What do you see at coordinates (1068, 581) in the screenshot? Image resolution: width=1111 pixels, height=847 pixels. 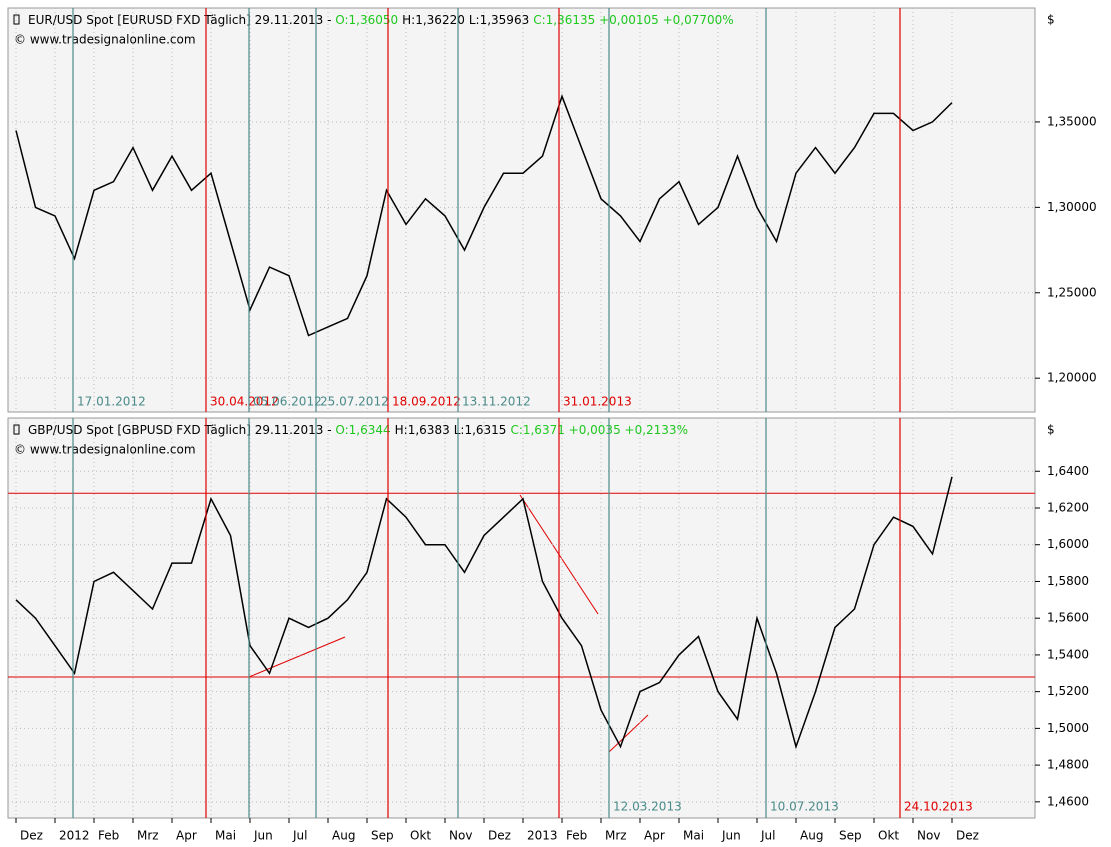 I see `y-tick-label: 1,5800` at bounding box center [1068, 581].